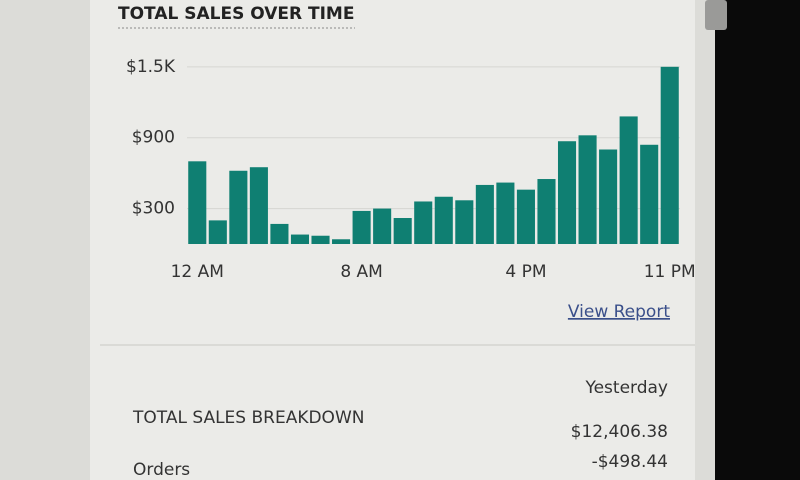  What do you see at coordinates (619, 432) in the screenshot?
I see `total-value: $12,406.38` at bounding box center [619, 432].